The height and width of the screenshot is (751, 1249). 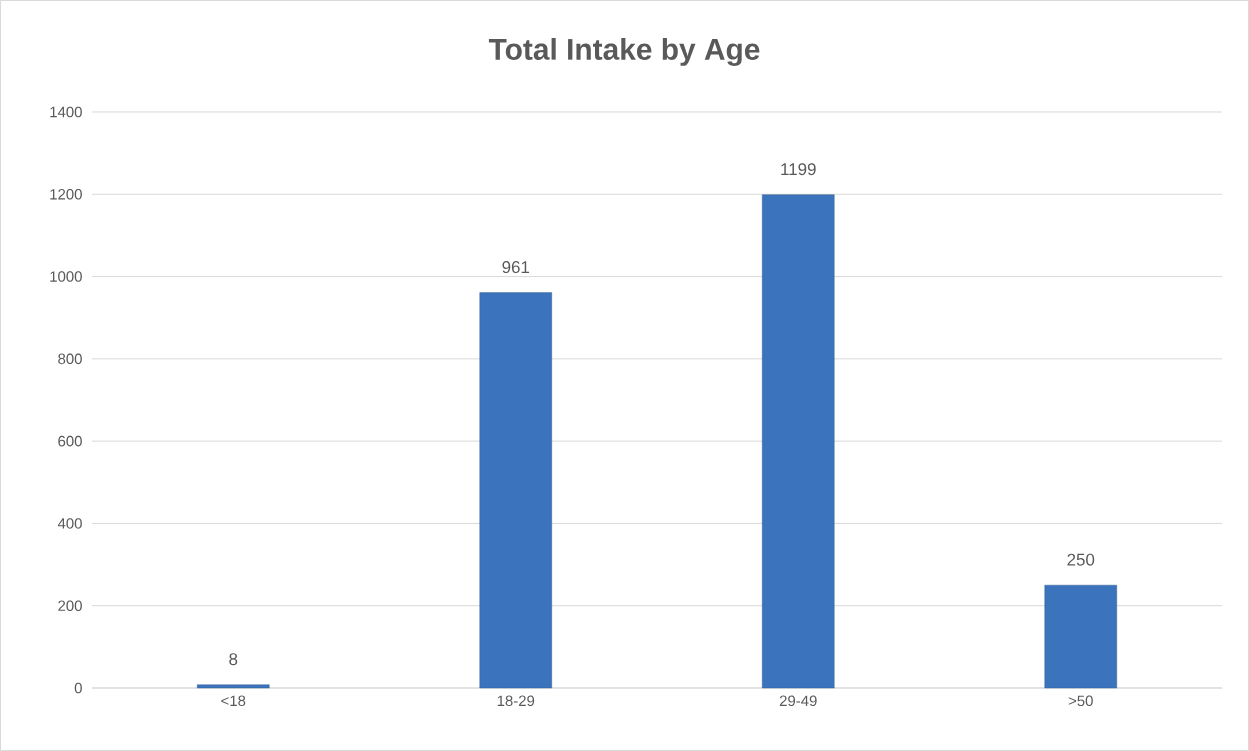 I want to click on y-tick-label: 200, so click(x=70, y=605).